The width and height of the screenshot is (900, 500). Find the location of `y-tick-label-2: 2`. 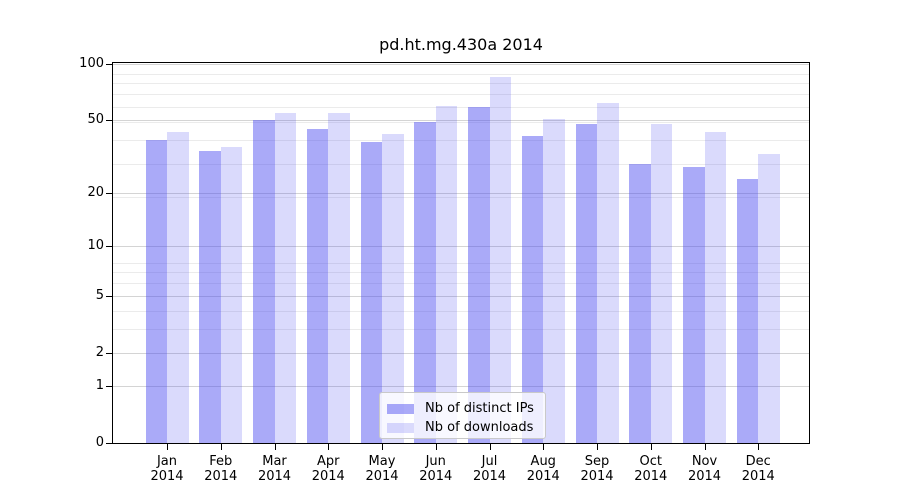

y-tick-label-2: 2 is located at coordinates (99, 352).